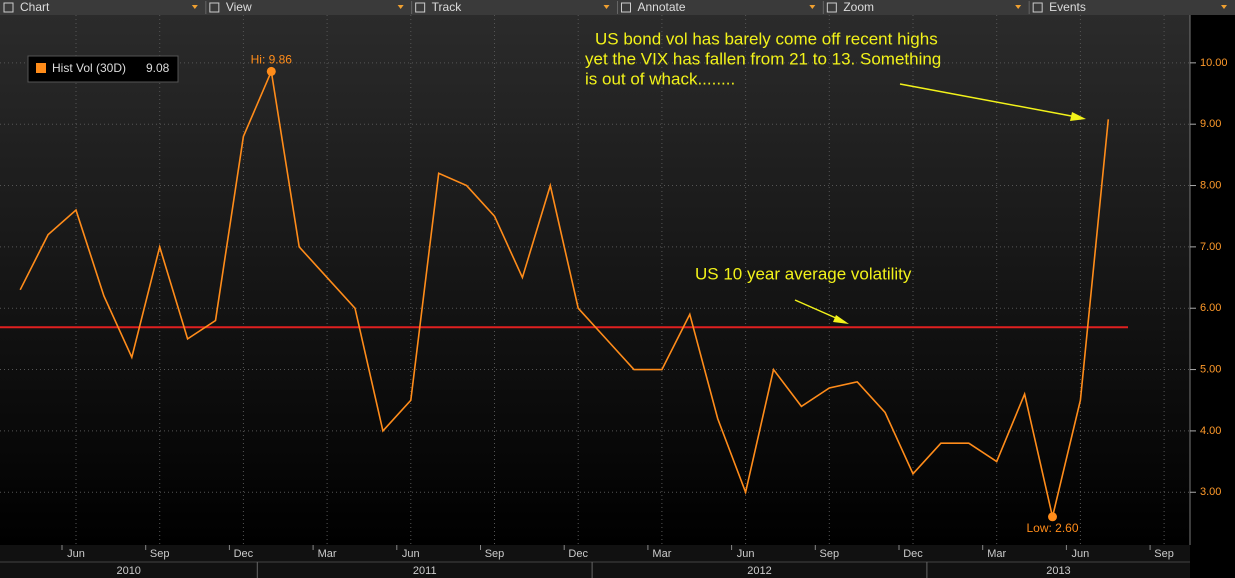  Describe the element at coordinates (1210, 185) in the screenshot. I see `y-tick-label: 8.00` at that location.